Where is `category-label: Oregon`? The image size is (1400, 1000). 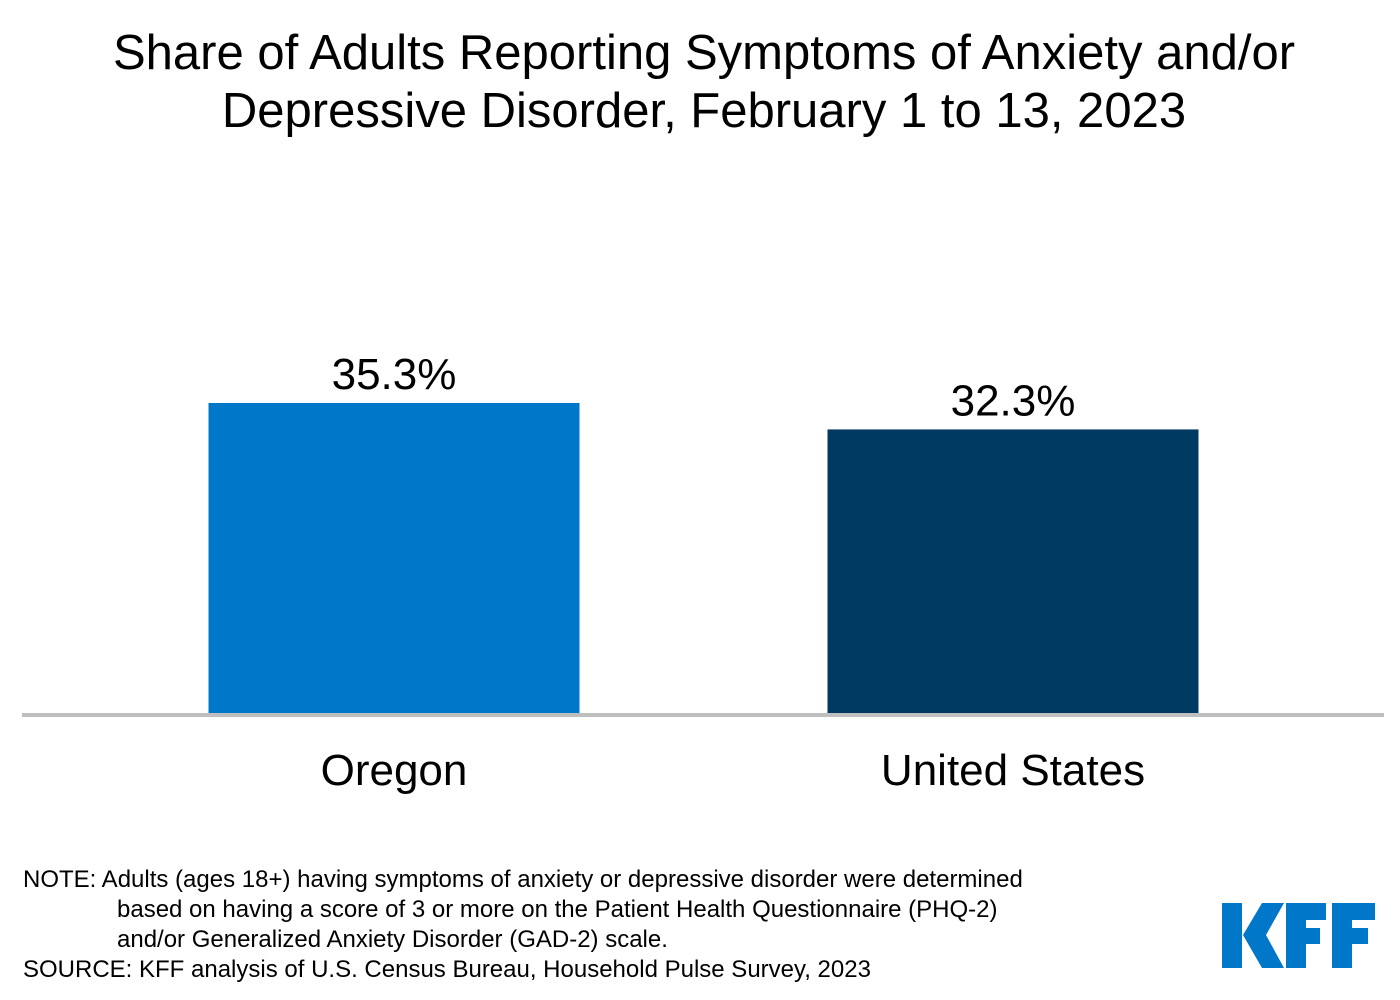 category-label: Oregon is located at coordinates (394, 770).